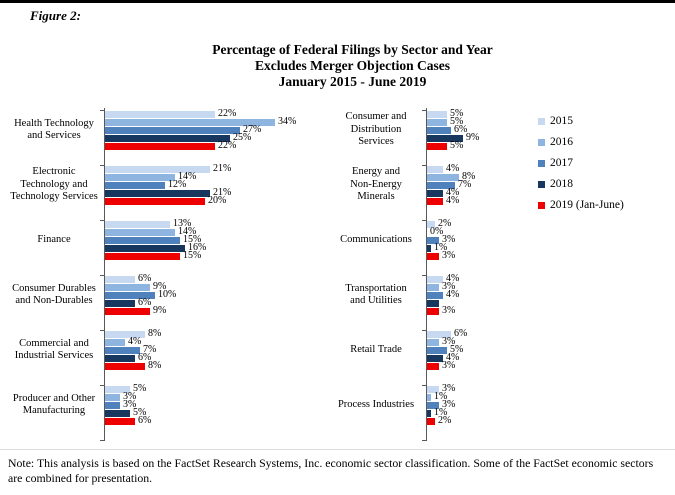 This screenshot has width=675, height=495. I want to click on category-label: Producer and Other Manufacturing, so click(54, 404).